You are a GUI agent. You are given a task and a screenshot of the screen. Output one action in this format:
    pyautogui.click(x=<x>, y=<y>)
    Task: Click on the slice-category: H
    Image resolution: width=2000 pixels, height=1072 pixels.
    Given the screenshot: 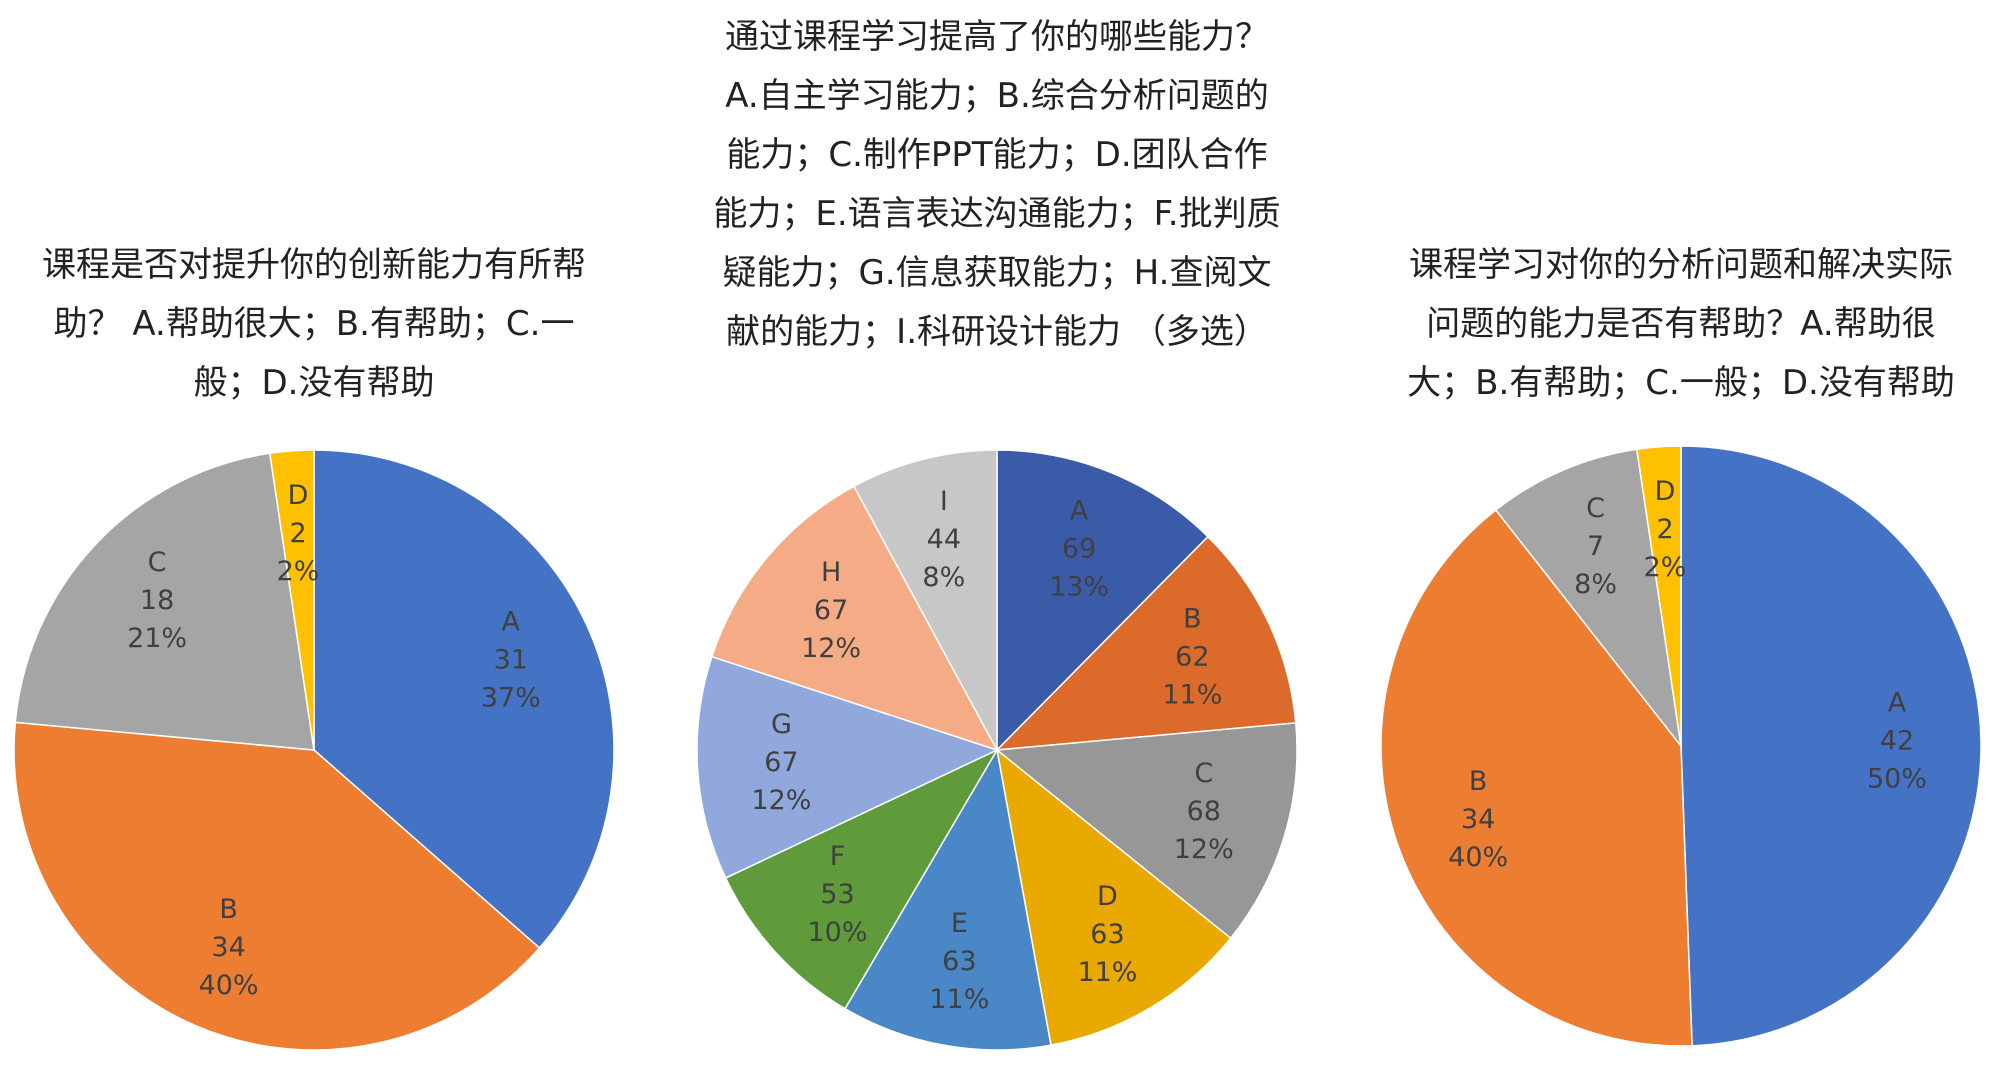 What is the action you would take?
    pyautogui.click(x=831, y=572)
    